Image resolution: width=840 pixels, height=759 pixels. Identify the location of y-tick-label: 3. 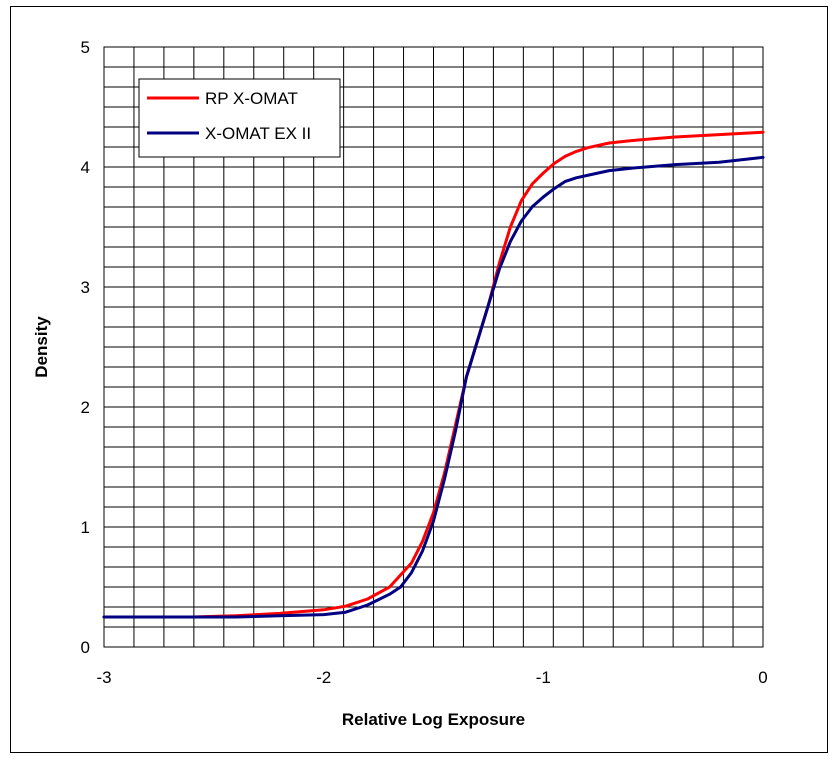
(85, 287).